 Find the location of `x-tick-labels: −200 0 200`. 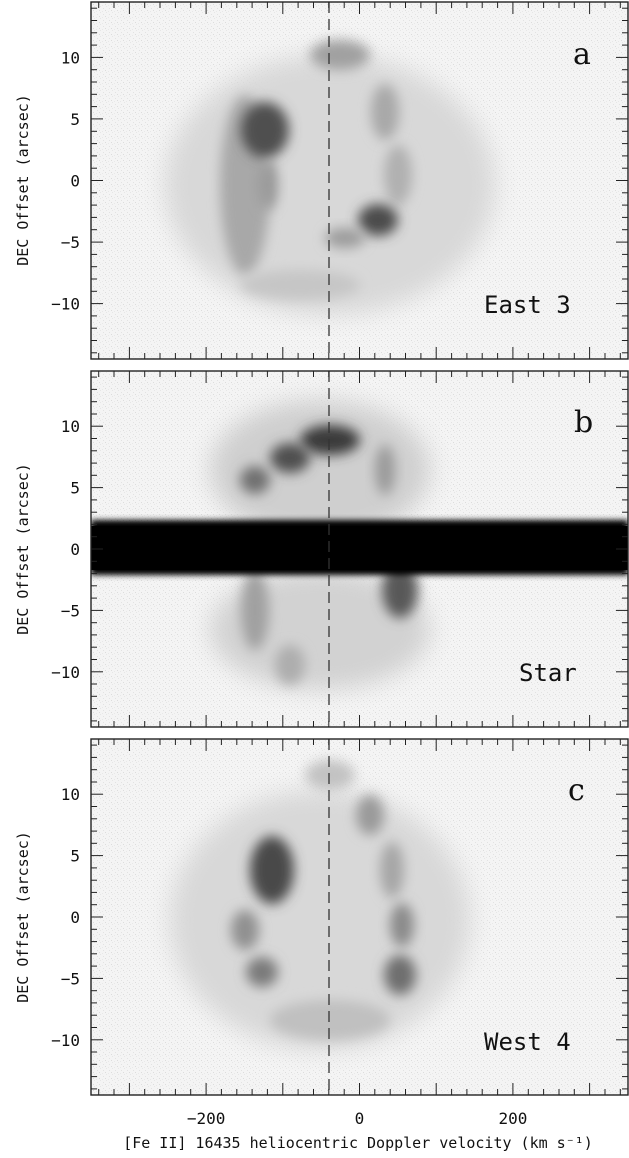

x-tick-labels: −200 0 200 is located at coordinates (357, 1118).